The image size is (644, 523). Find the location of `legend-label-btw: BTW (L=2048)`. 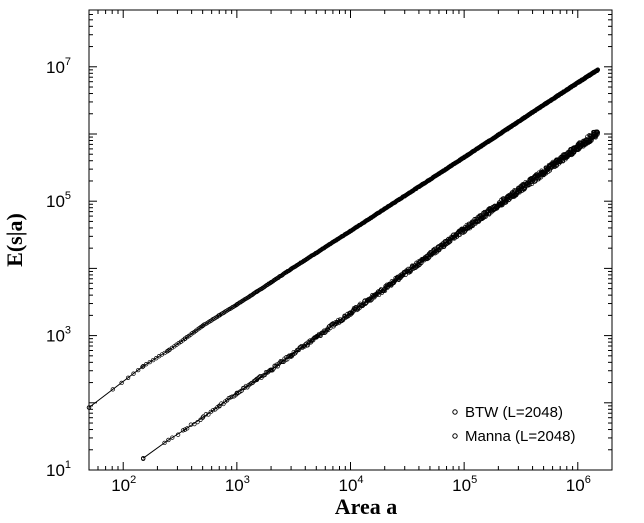

legend-label-btw: BTW (L=2048) is located at coordinates (514, 412).